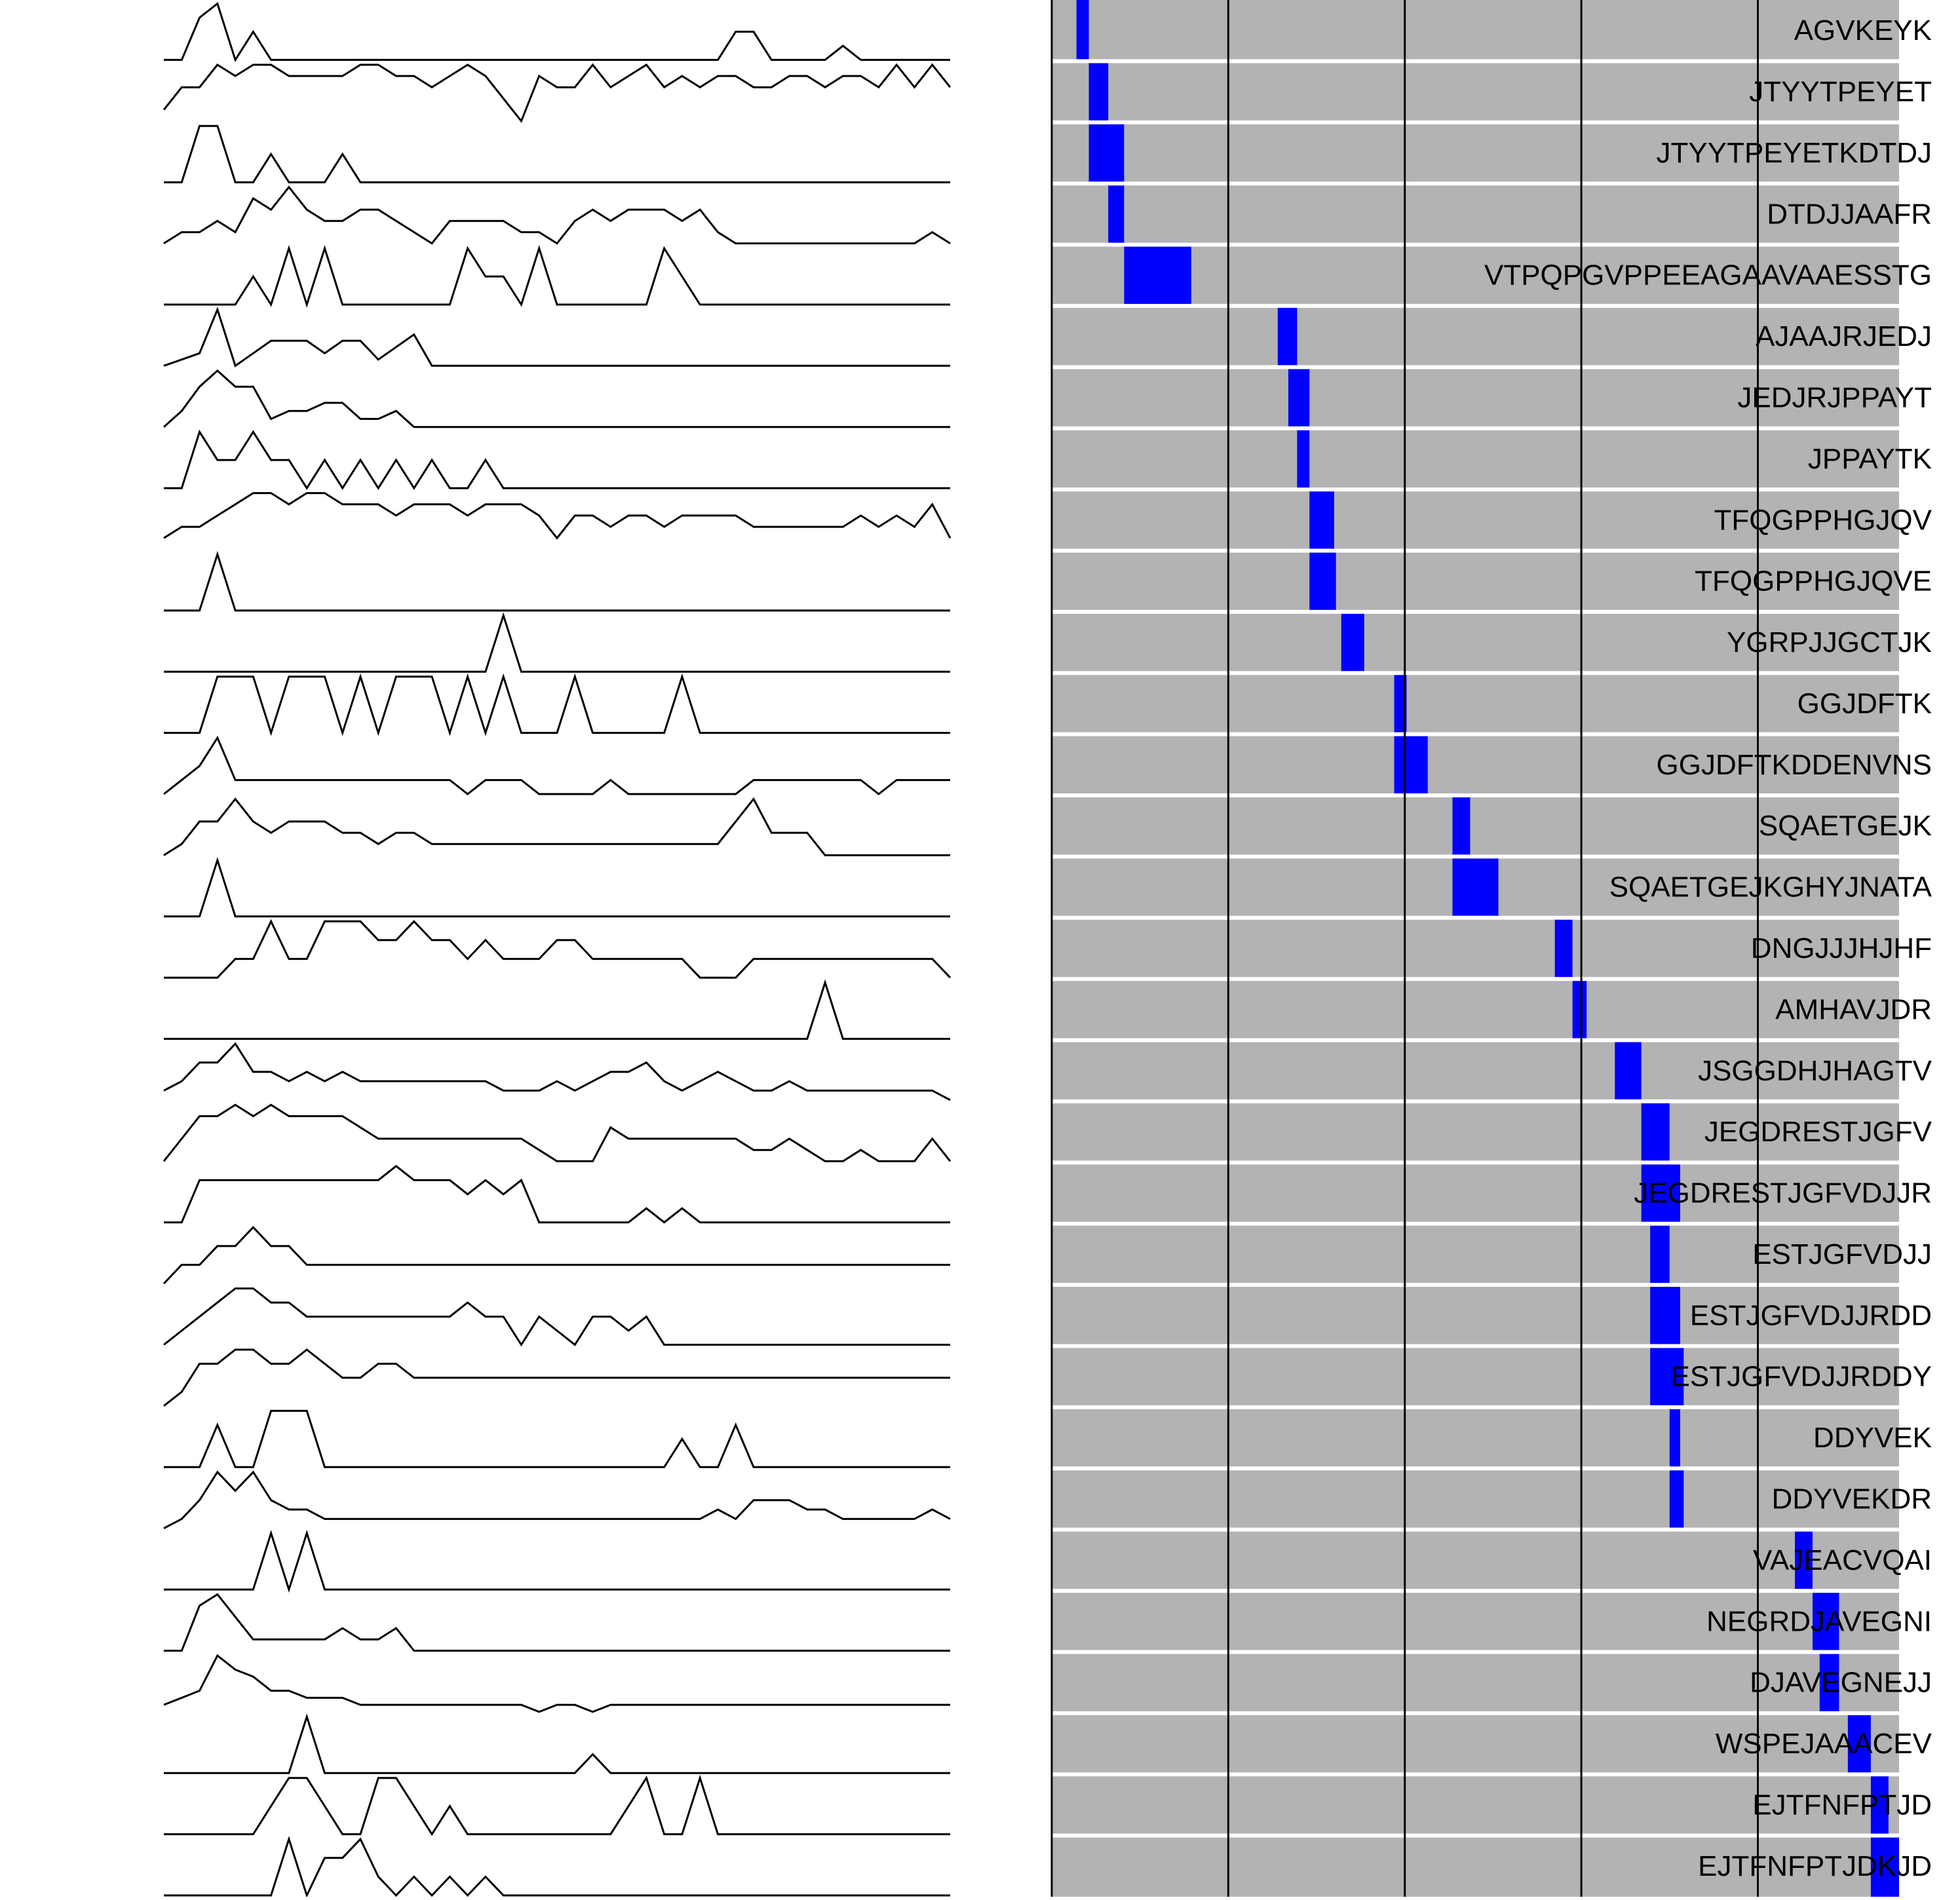 The height and width of the screenshot is (1900, 1960). I want to click on peptide-label: WSPEJAAACEV, so click(1824, 1744).